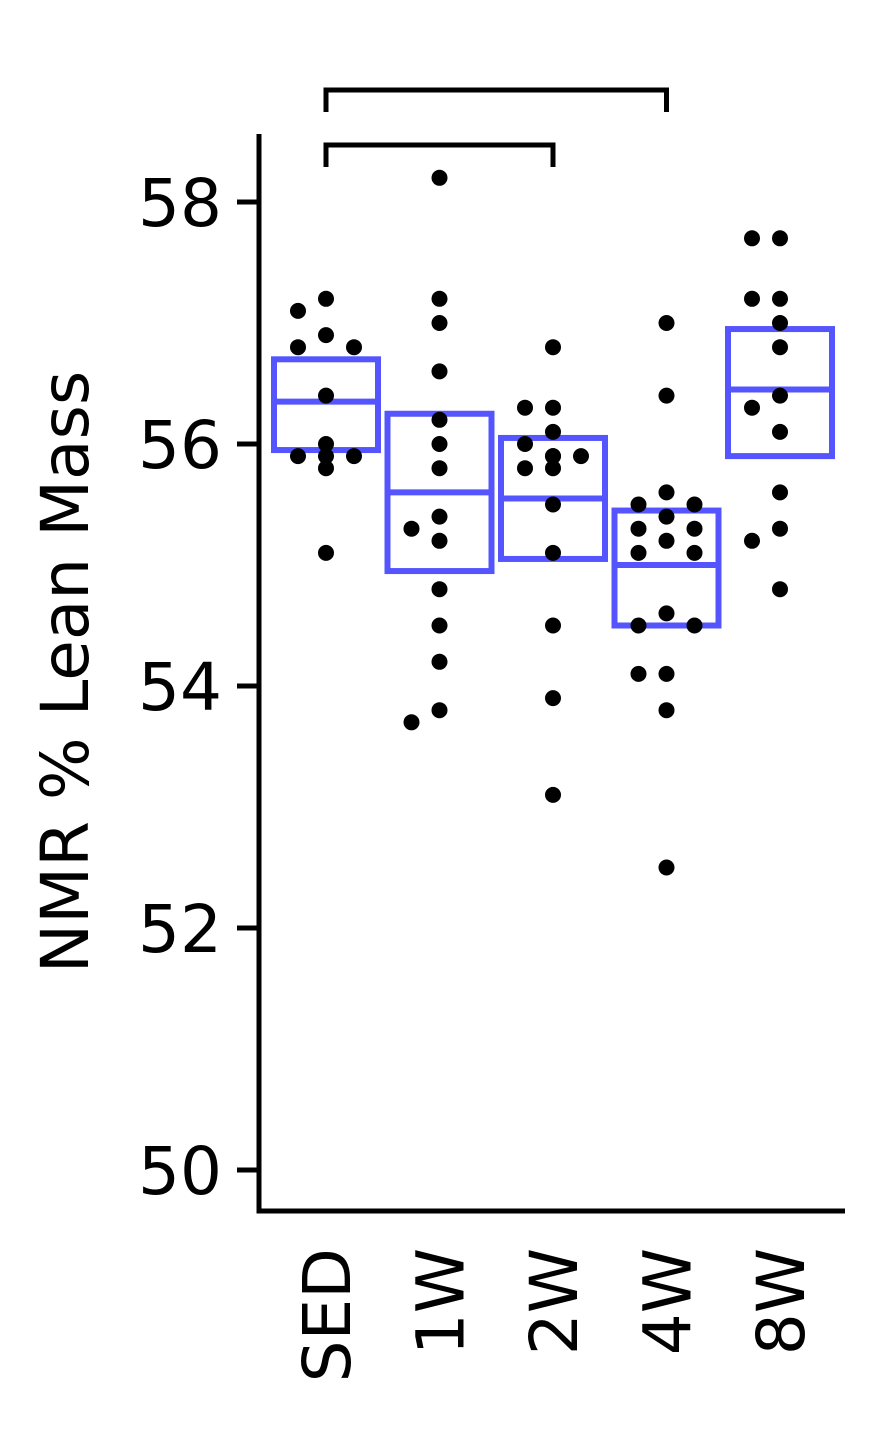 The width and height of the screenshot is (880, 1440). What do you see at coordinates (439, 154) in the screenshot?
I see `bracket-sed-2w` at bounding box center [439, 154].